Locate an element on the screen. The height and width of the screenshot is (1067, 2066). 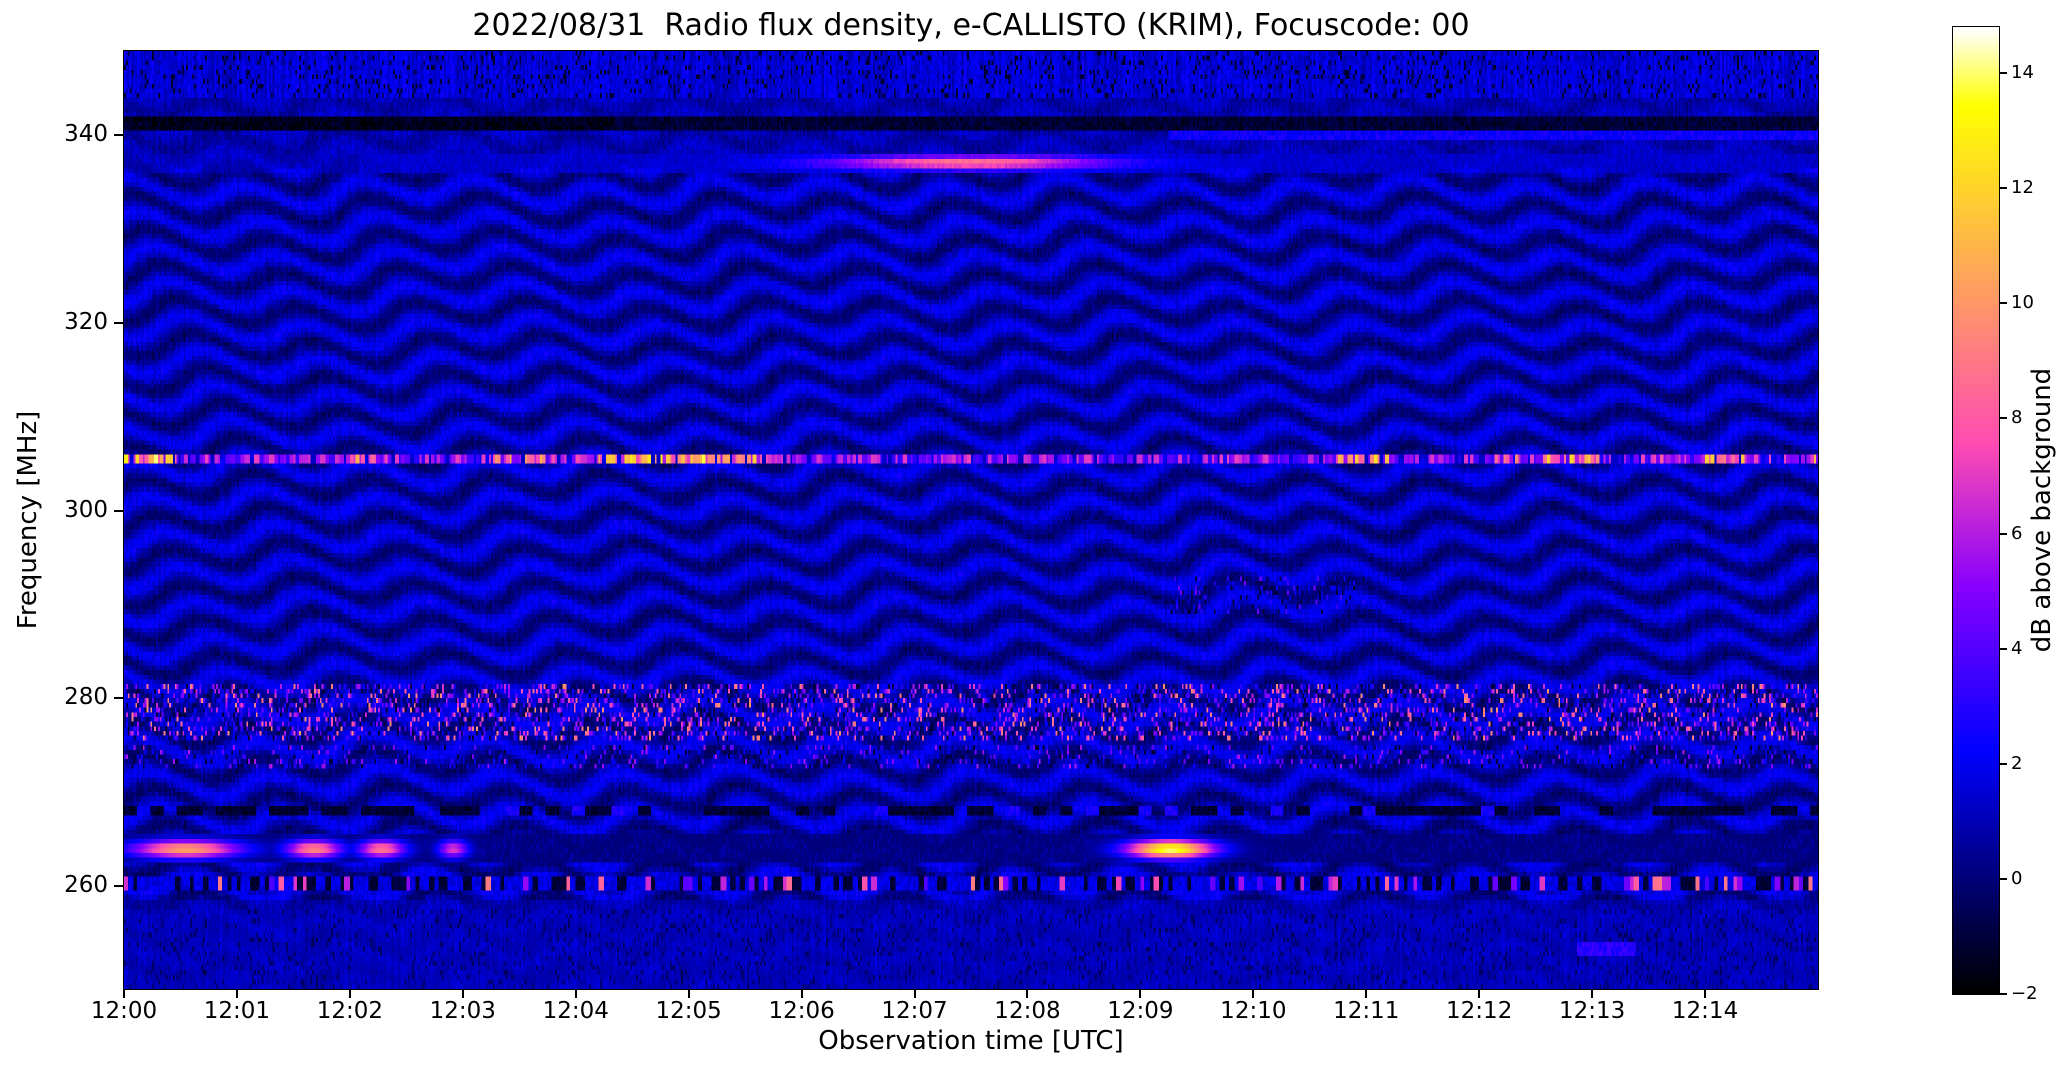
y-tick-label: 320 is located at coordinates (86, 322).